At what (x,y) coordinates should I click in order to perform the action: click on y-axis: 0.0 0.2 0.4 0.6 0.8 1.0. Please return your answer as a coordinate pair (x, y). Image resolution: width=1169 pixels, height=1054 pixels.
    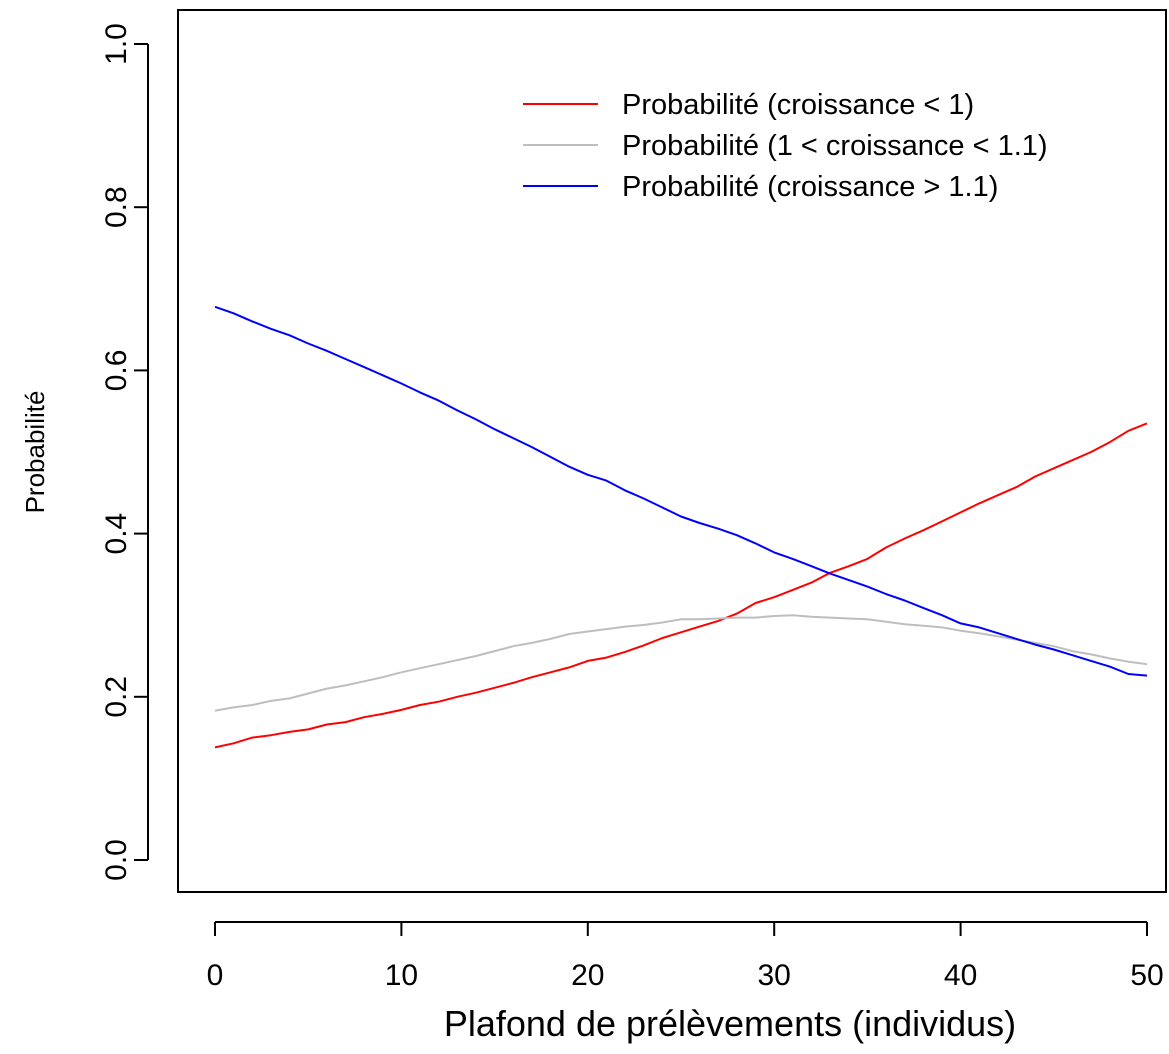
    Looking at the image, I should click on (124, 452).